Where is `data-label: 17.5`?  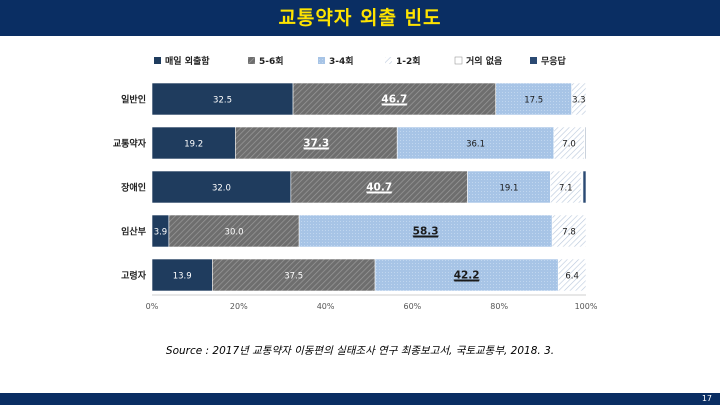
data-label: 17.5 is located at coordinates (533, 101).